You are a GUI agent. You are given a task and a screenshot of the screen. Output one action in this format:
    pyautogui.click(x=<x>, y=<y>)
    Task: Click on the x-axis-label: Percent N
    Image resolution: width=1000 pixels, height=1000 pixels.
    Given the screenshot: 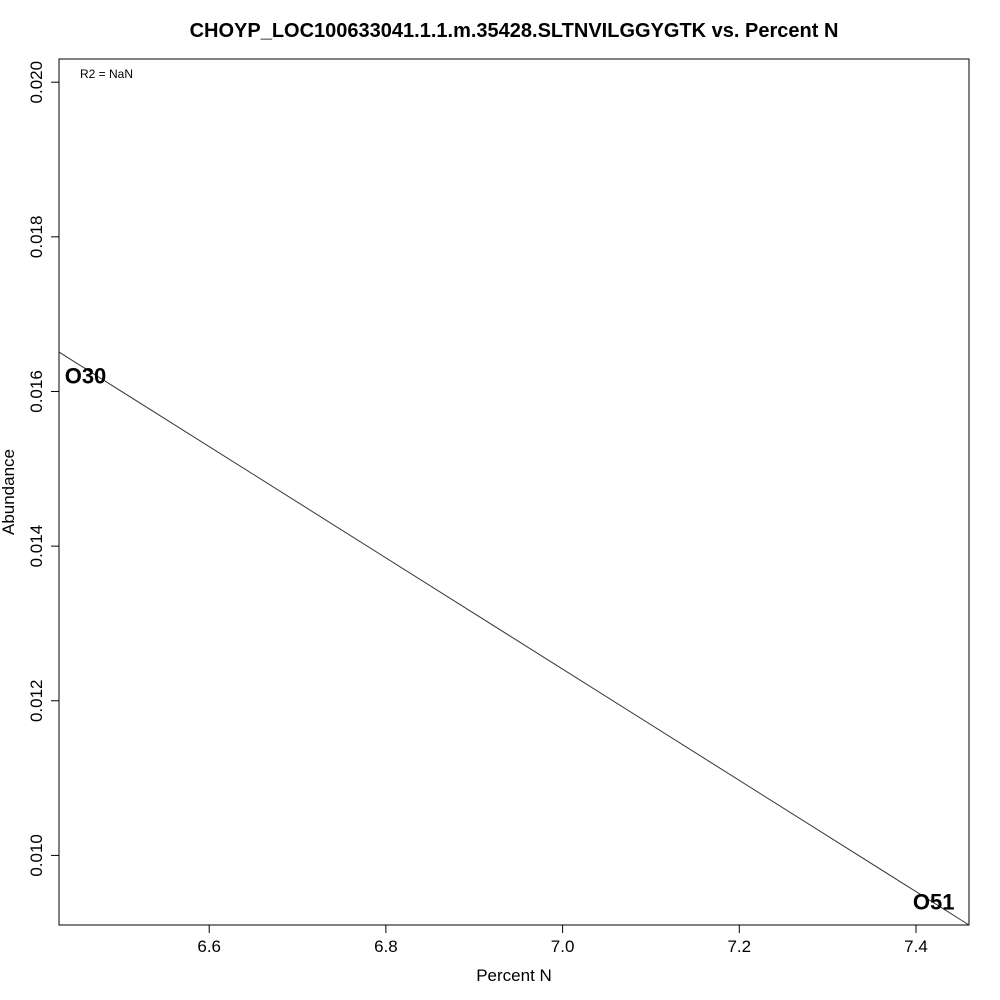 What is the action you would take?
    pyautogui.click(x=514, y=975)
    